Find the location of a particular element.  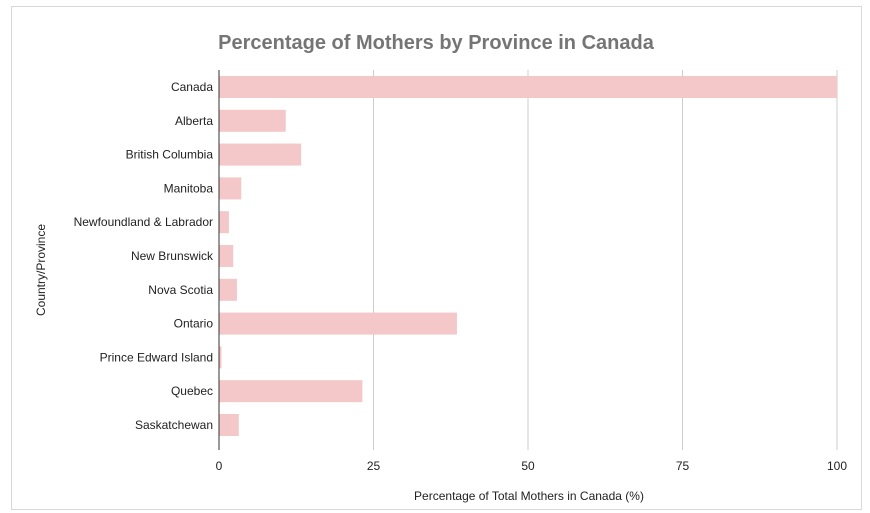

category-label: Newfoundland & Labrador is located at coordinates (143, 222).